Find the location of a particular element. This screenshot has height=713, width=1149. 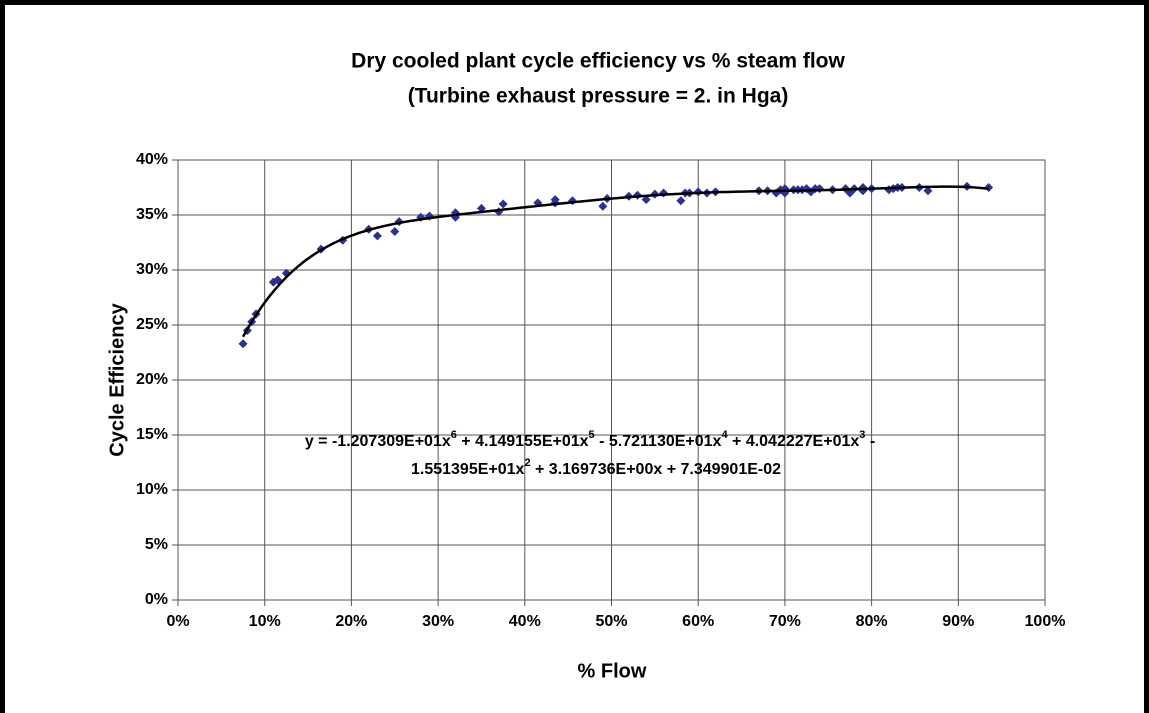

x-axis-title: % Flow is located at coordinates (612, 671).